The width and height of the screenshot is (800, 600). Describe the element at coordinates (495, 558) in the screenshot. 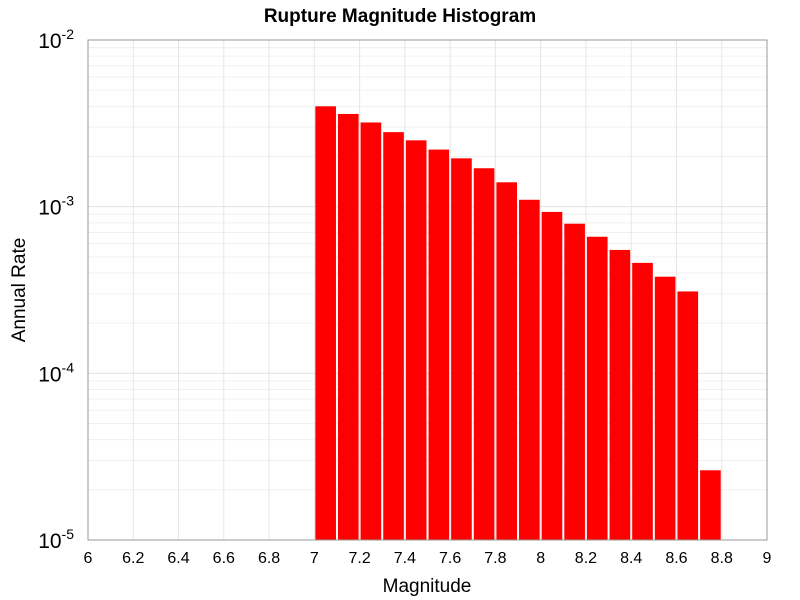

I see `x-tick-label: 7.8` at that location.